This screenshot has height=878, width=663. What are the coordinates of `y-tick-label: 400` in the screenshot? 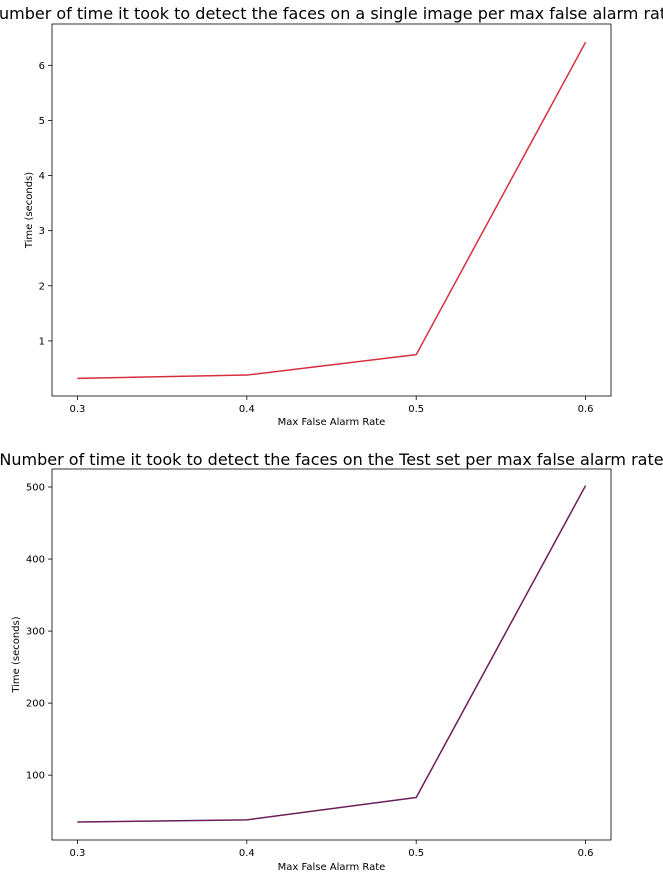 It's located at (35, 560).